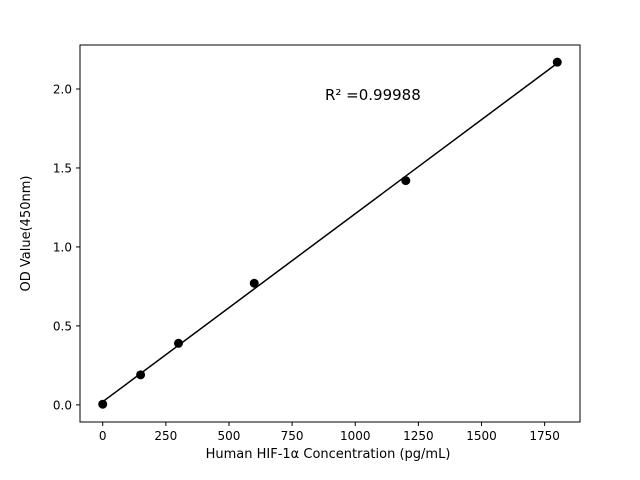 Image resolution: width=640 pixels, height=480 pixels. What do you see at coordinates (26, 234) in the screenshot?
I see `y-axis-label: OD Value(450nm)` at bounding box center [26, 234].